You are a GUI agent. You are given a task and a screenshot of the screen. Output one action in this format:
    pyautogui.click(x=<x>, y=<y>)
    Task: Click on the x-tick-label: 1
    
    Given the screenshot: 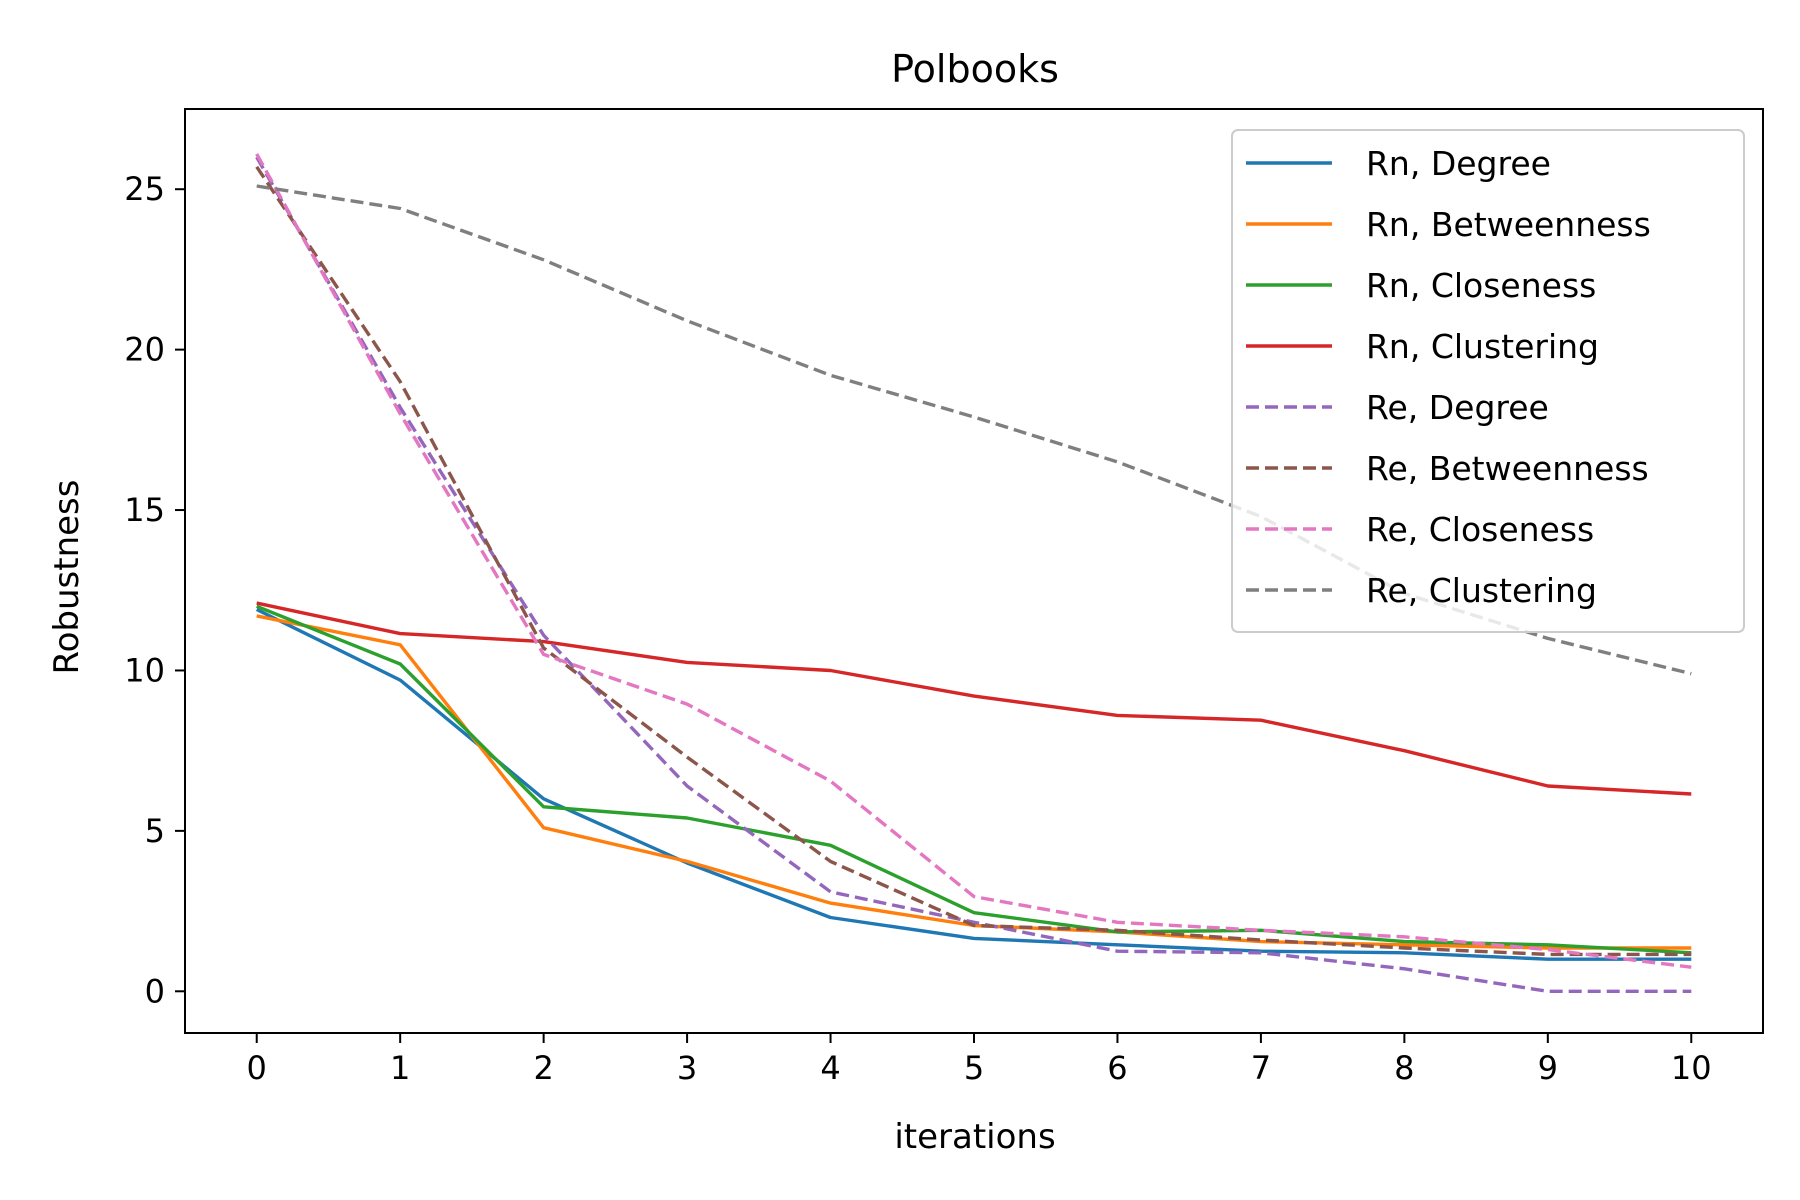 What is the action you would take?
    pyautogui.click(x=400, y=1068)
    